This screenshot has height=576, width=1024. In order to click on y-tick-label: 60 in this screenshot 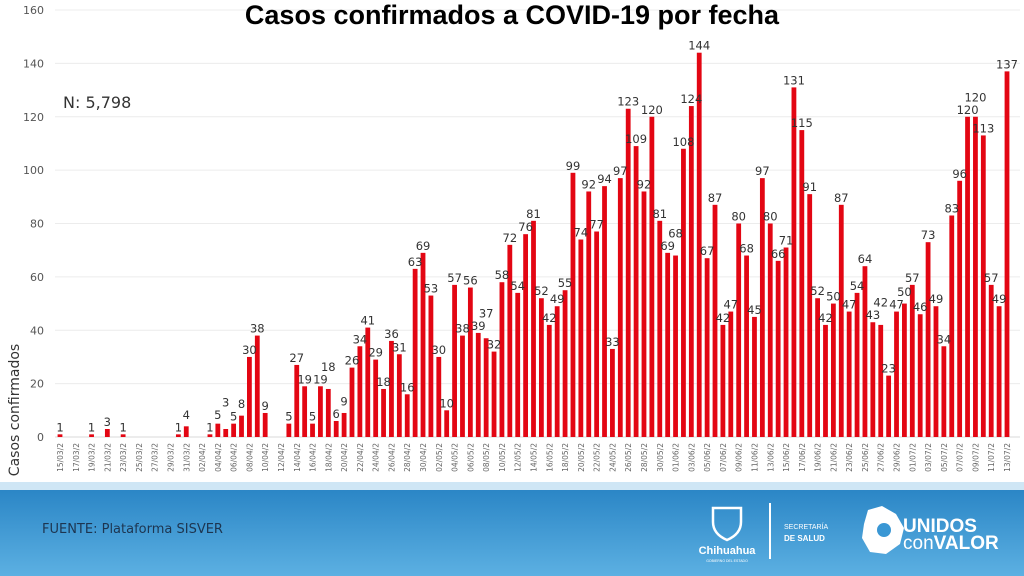, I will do `click(37, 277)`.